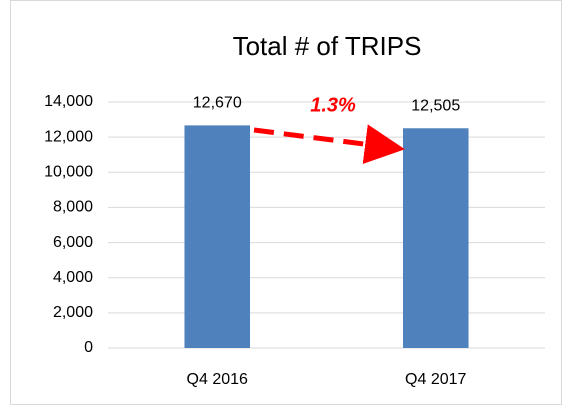 Image resolution: width=563 pixels, height=406 pixels. Describe the element at coordinates (88, 347) in the screenshot. I see `y-tick-label: 0` at that location.